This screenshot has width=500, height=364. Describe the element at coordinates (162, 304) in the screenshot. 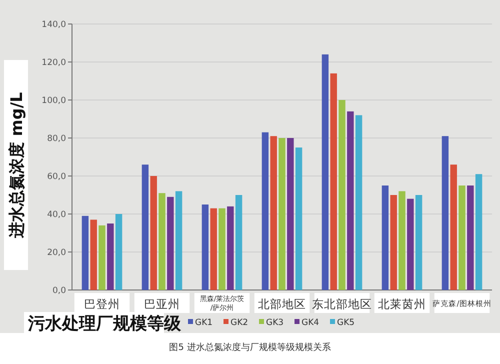

I see `x-tick-label: 巴亚州` at that location.